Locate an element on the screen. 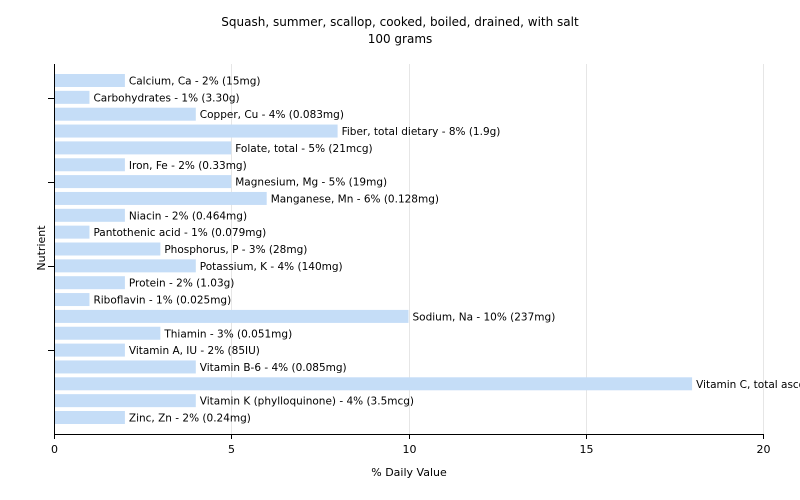 The height and width of the screenshot is (500, 800). bar-label: Protein - 2% (1.03g) is located at coordinates (182, 284).